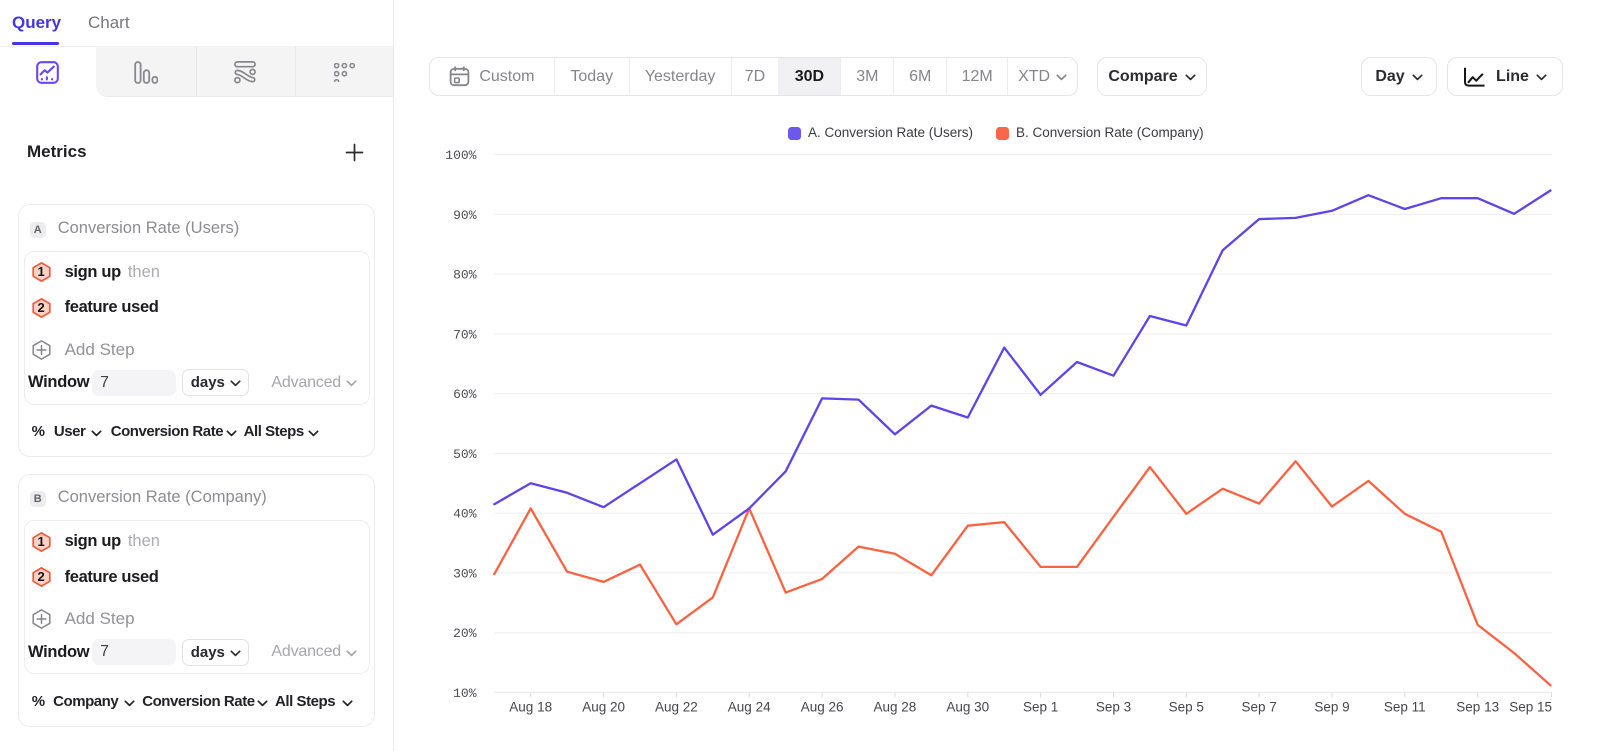 This screenshot has height=751, width=1600. What do you see at coordinates (1405, 707) in the screenshot?
I see `svg-text: Sep 11` at bounding box center [1405, 707].